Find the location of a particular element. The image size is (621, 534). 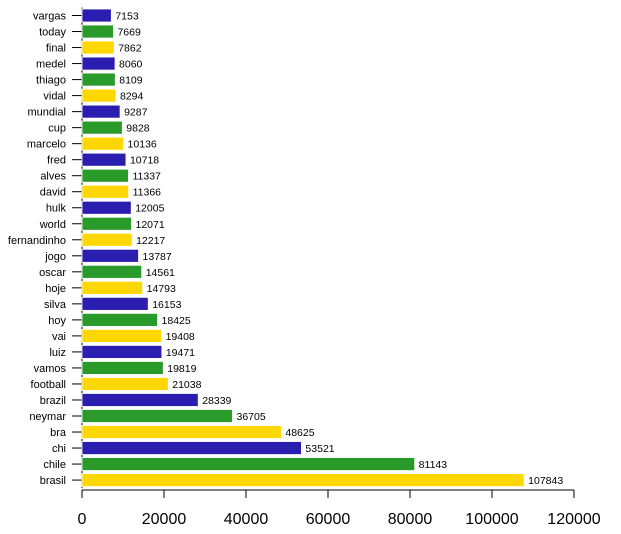

data-label: 19471 is located at coordinates (180, 353).